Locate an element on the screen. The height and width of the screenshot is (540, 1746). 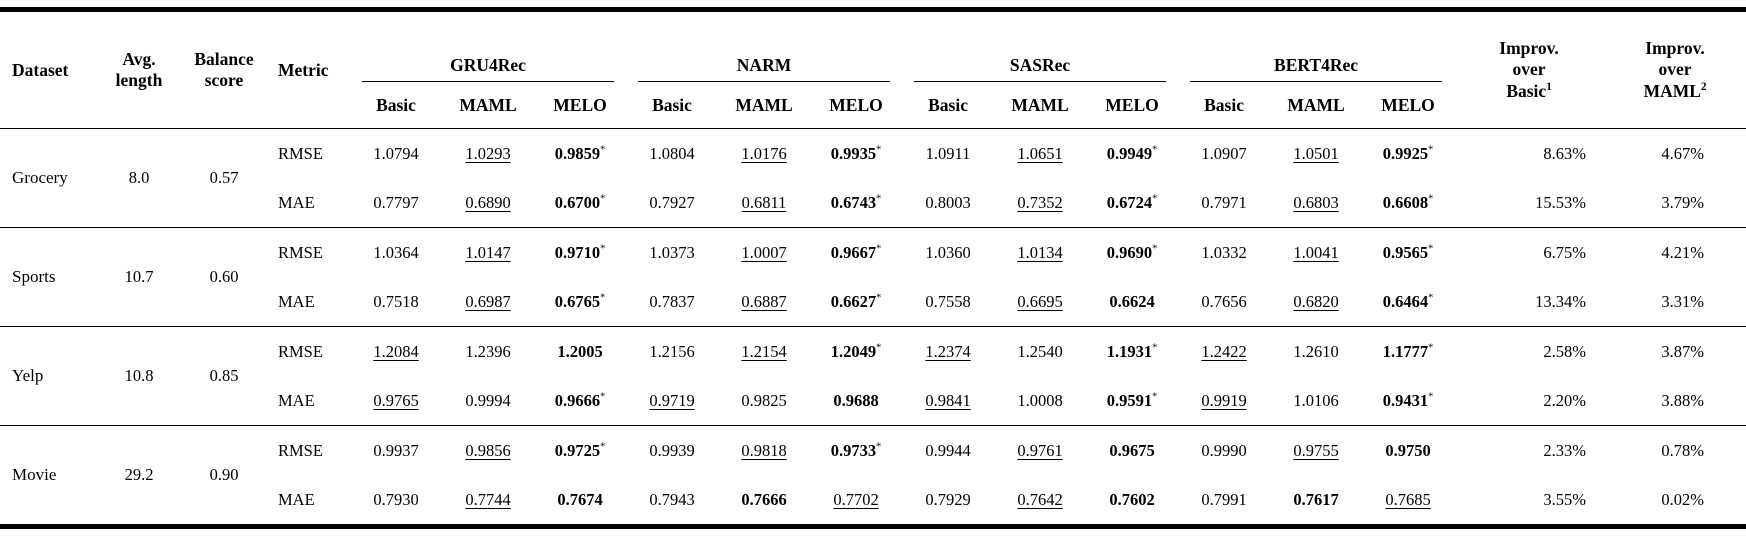
metric-value: 0.9675 is located at coordinates (1132, 450).